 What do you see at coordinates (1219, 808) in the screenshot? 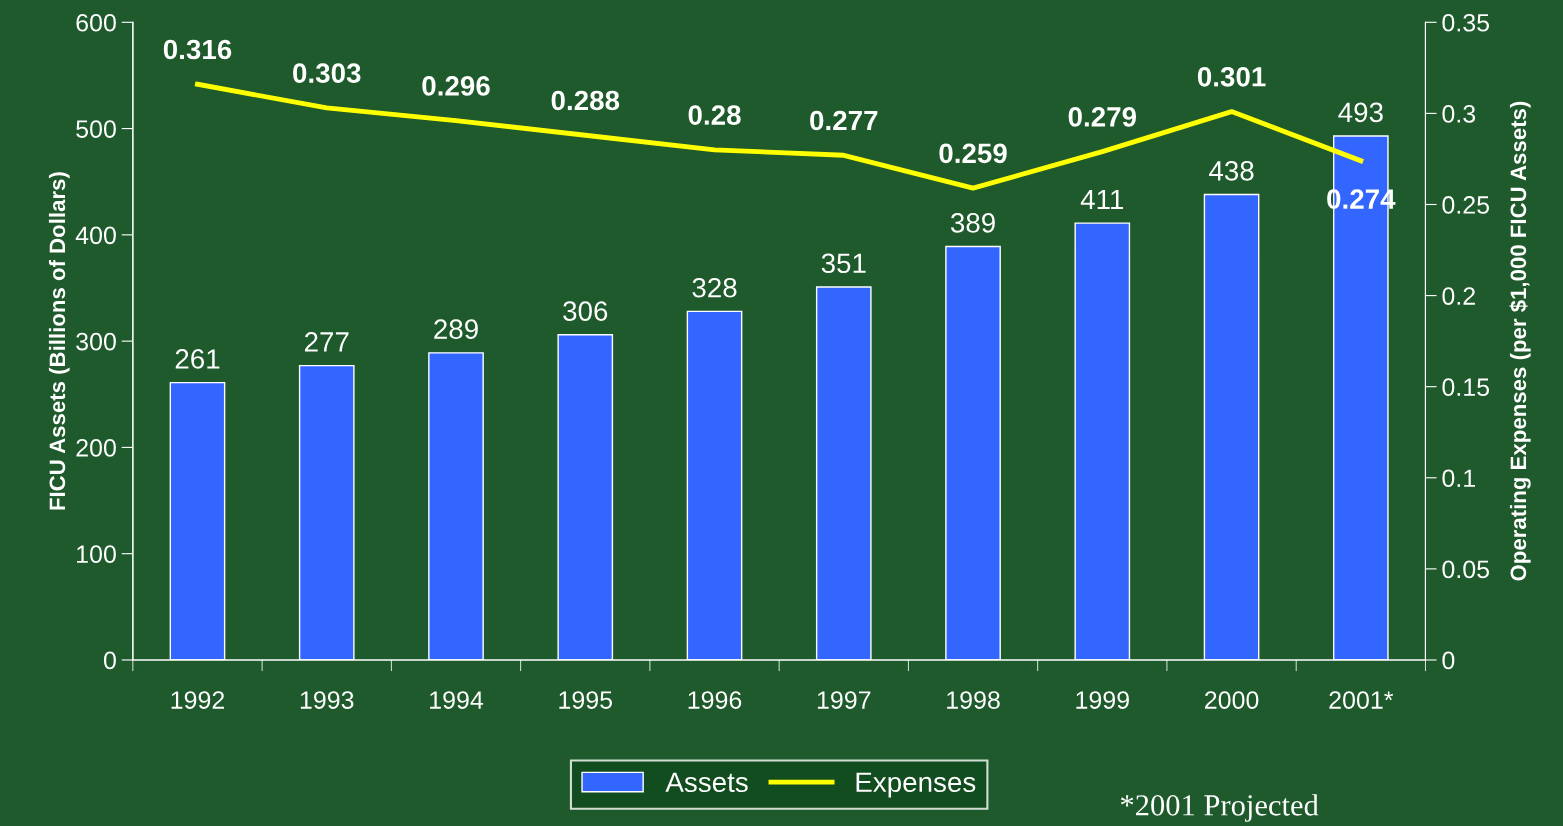
I see `text: *2001 Projected` at bounding box center [1219, 808].